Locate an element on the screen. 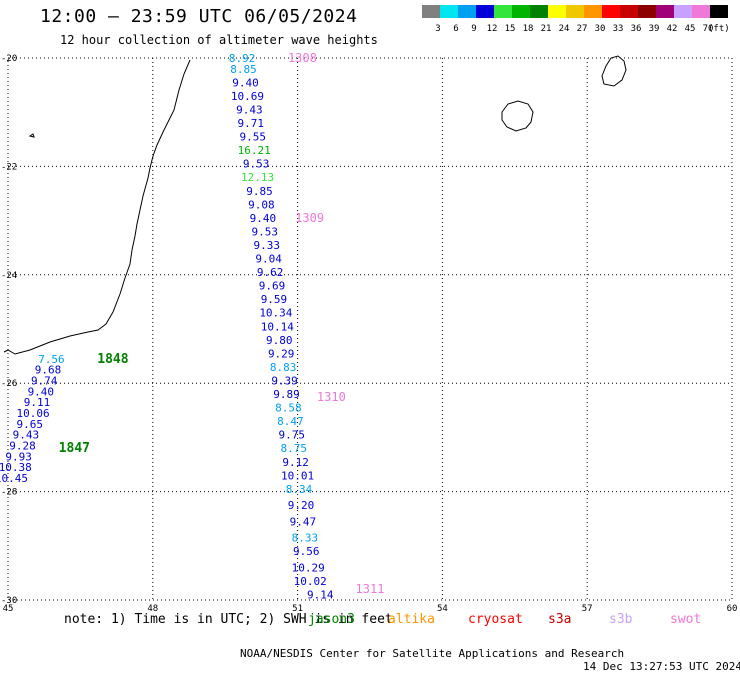  mission-label-altika: altika is located at coordinates (411, 619).